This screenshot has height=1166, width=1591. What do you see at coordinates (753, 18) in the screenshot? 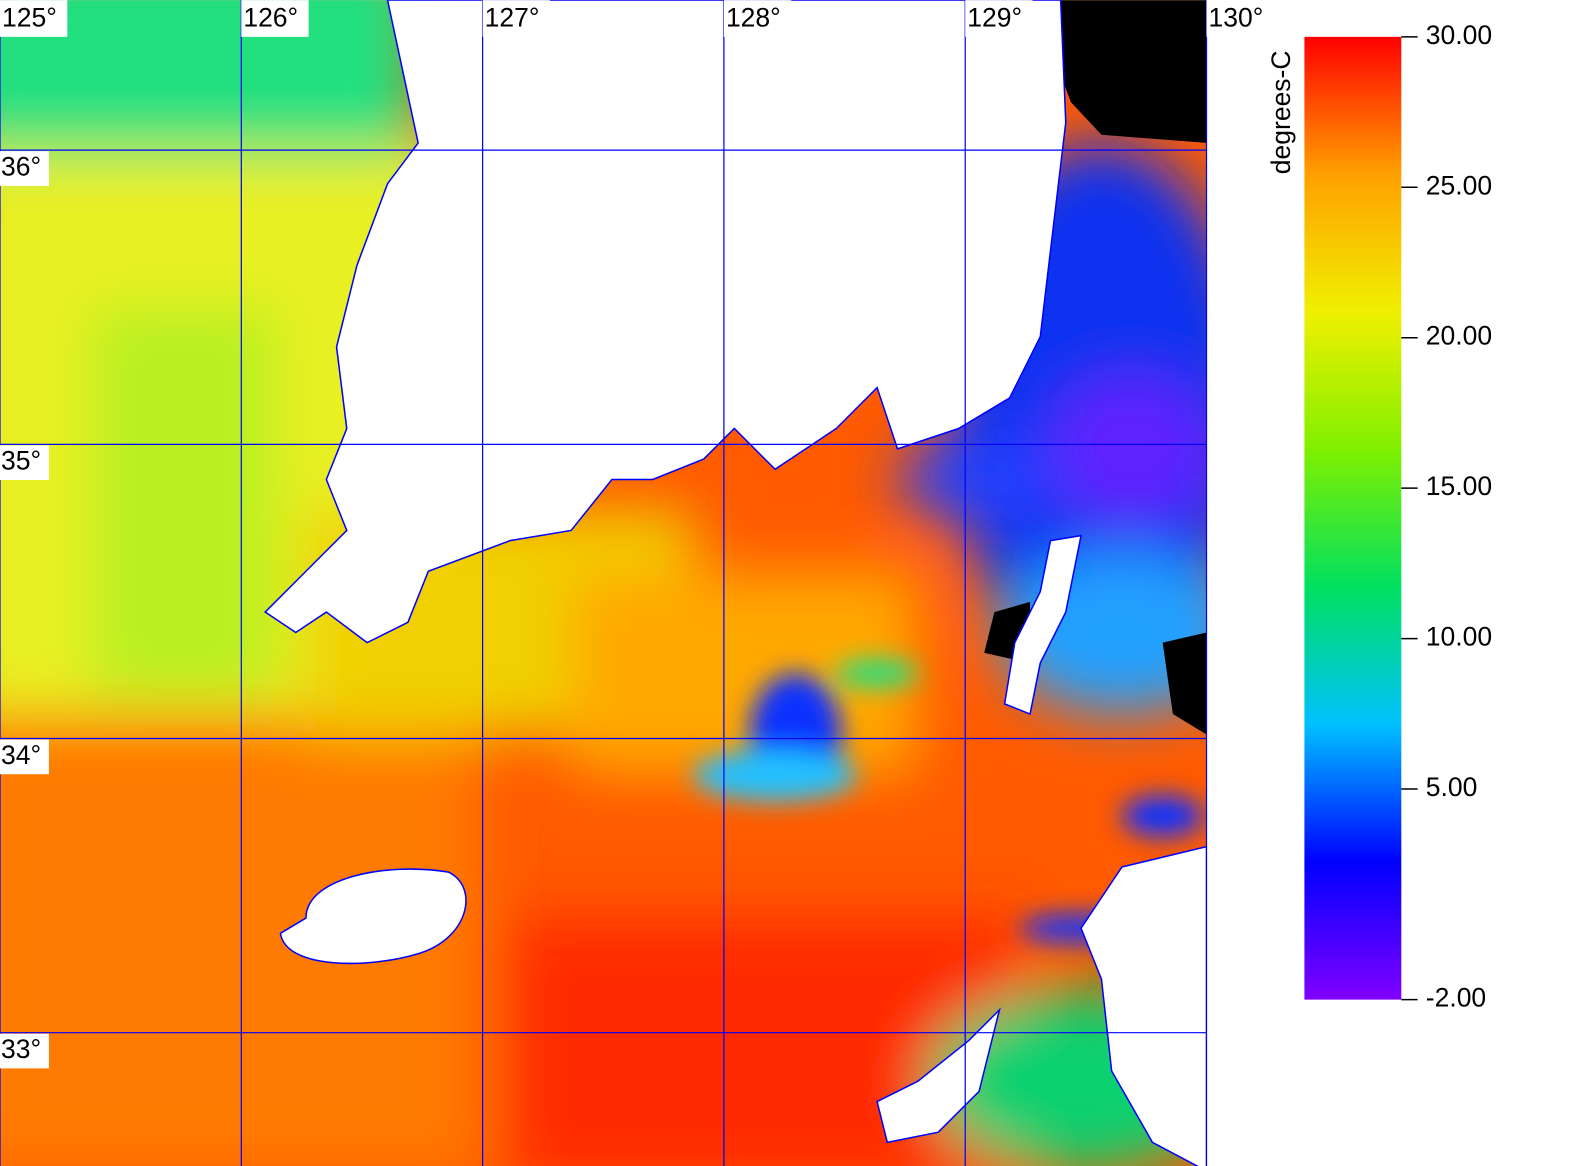
I see `lon-label: 128°` at bounding box center [753, 18].